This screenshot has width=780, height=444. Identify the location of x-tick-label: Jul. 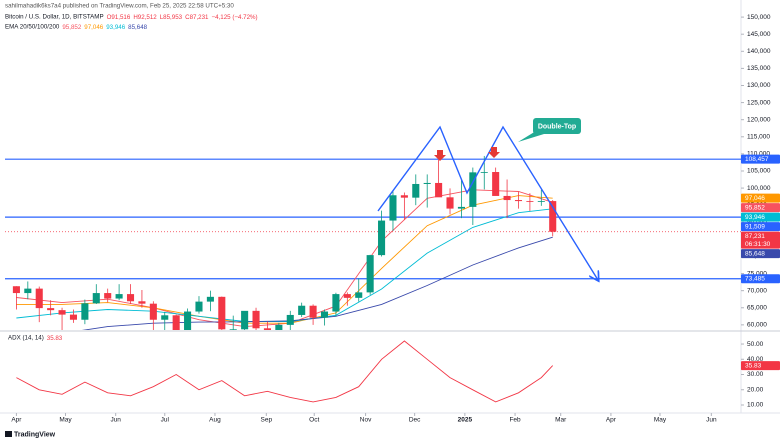
(165, 420).